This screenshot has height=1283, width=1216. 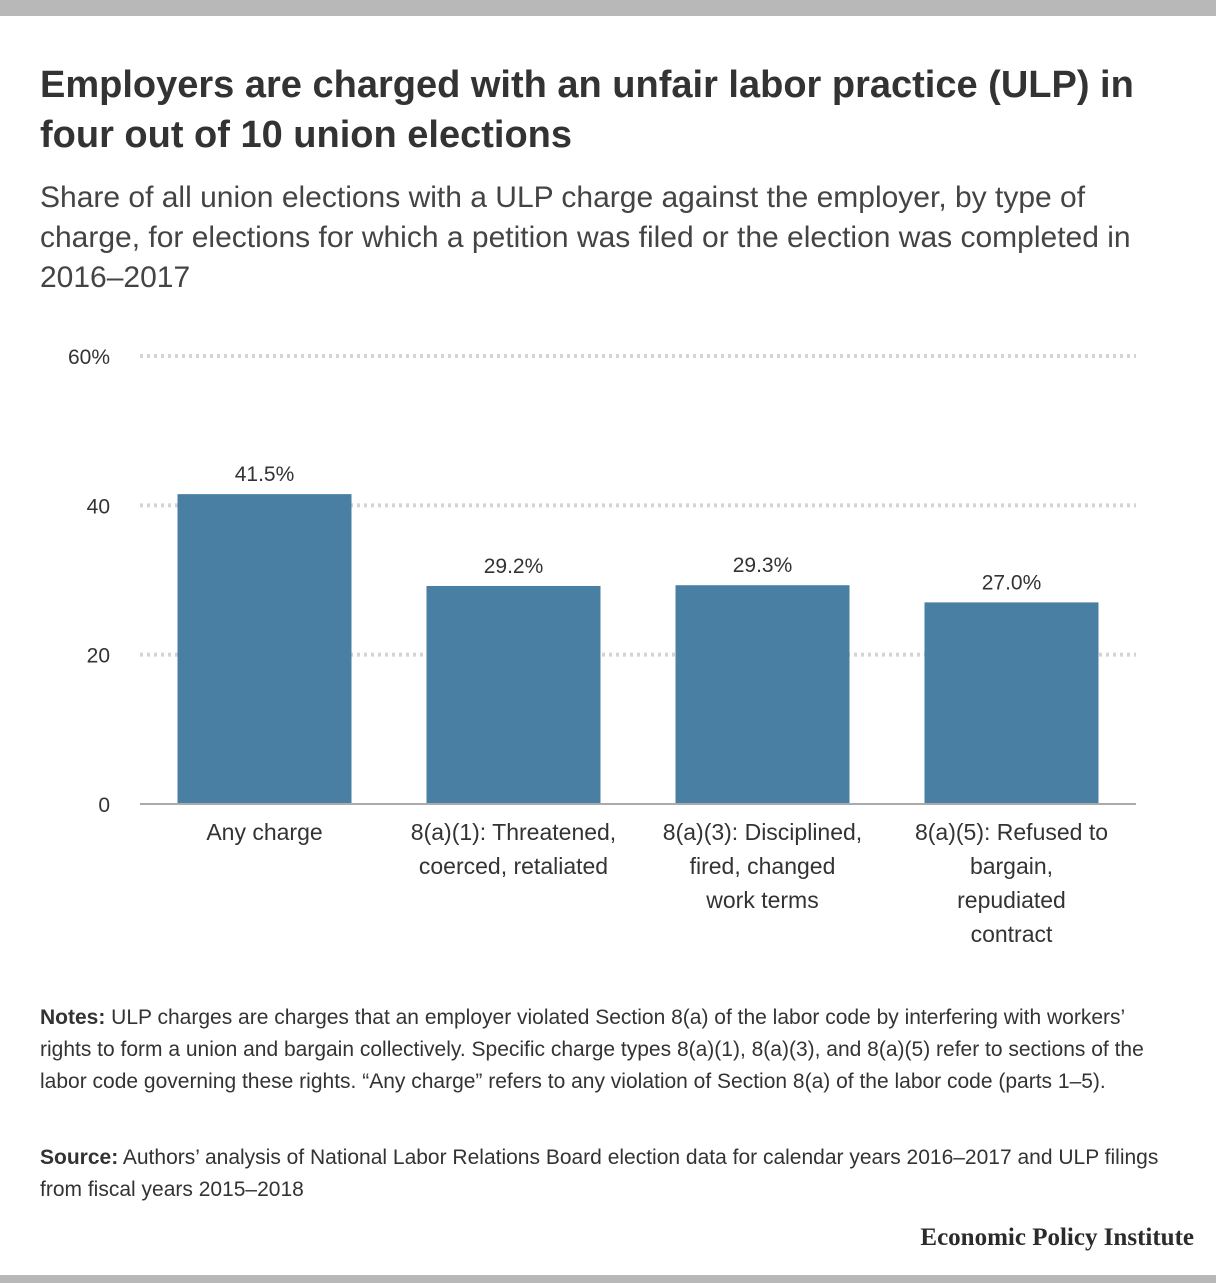 What do you see at coordinates (763, 565) in the screenshot?
I see `data-label: 29.3%` at bounding box center [763, 565].